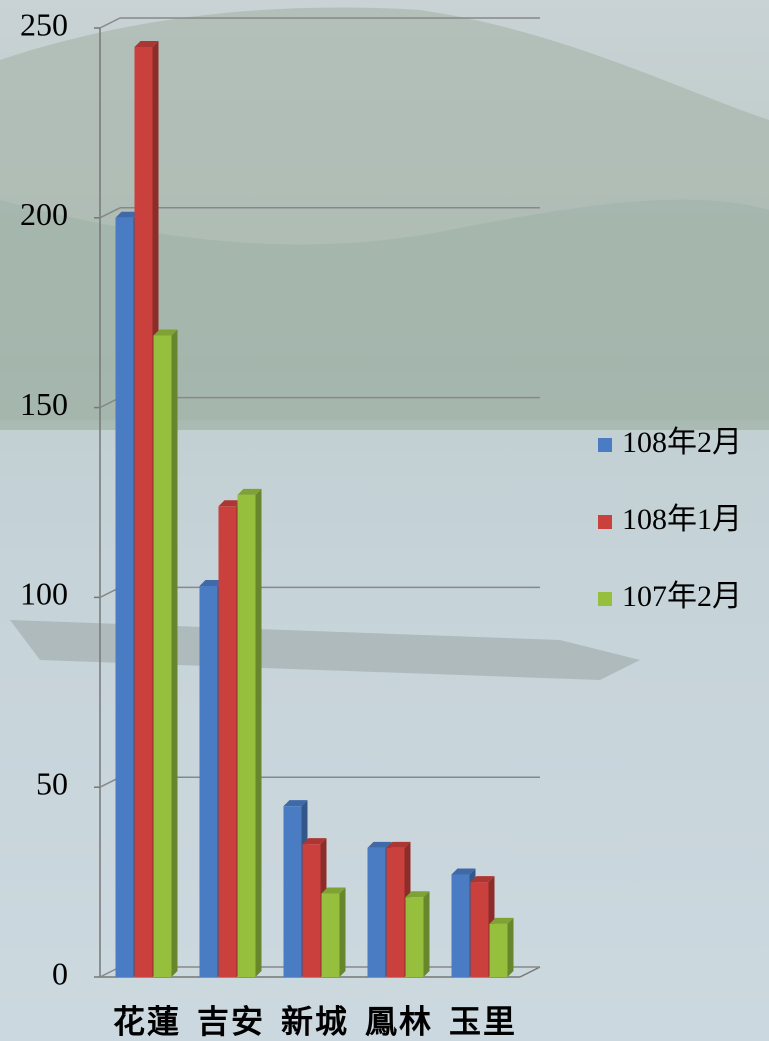 This screenshot has width=769, height=1041. Describe the element at coordinates (399, 1021) in the screenshot. I see `x-tick-label: 鳳林` at that location.